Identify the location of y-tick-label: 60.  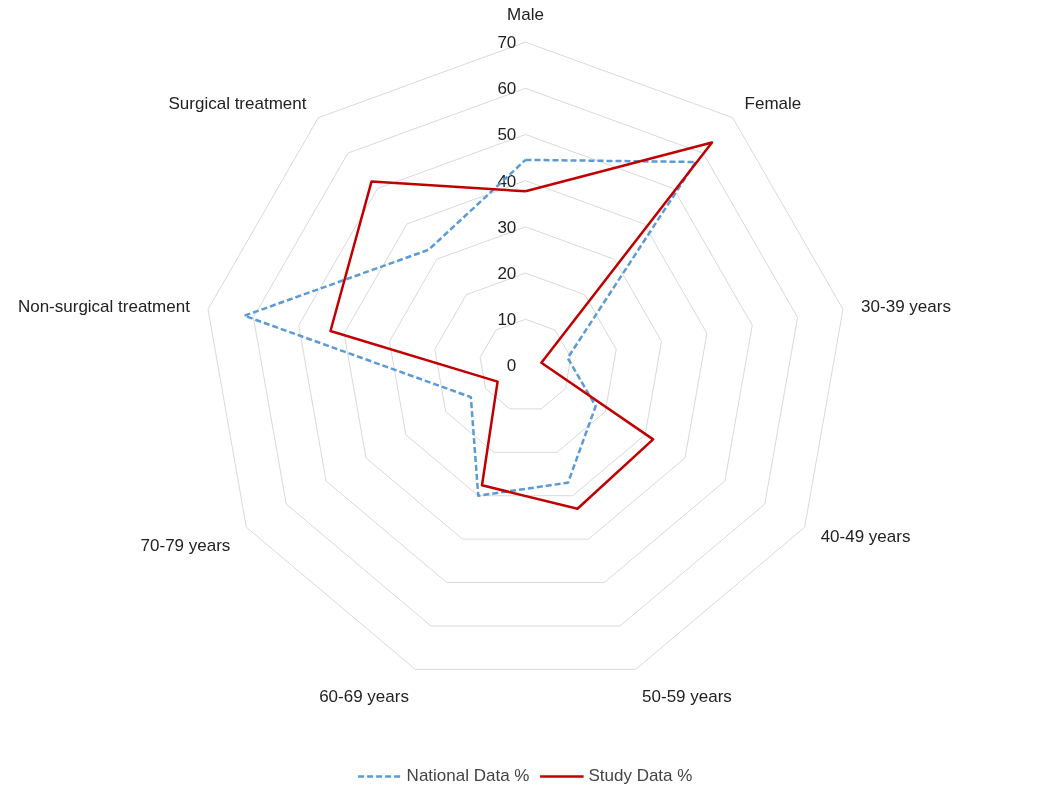
(507, 89).